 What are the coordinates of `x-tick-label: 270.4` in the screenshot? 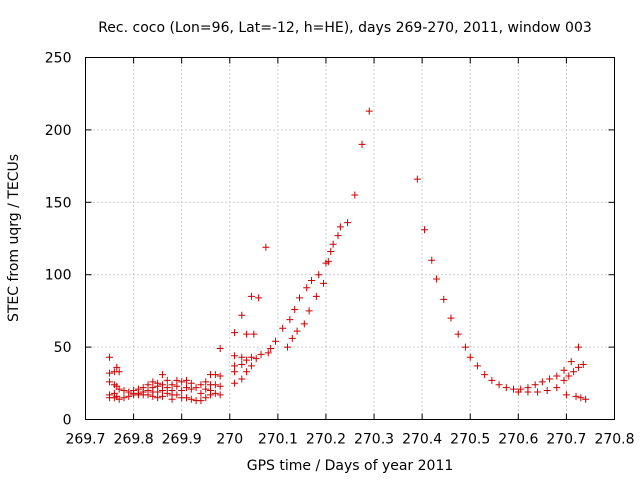 It's located at (422, 440).